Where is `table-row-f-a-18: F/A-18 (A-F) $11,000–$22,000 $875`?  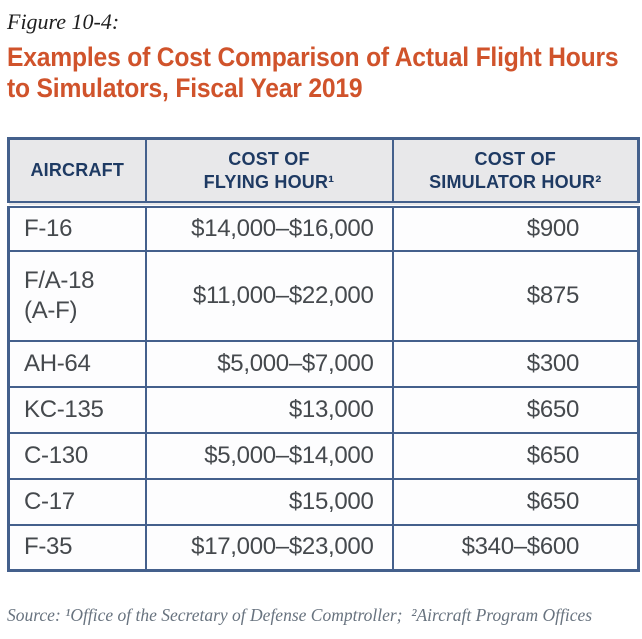
table-row-f-a-18: F/A-18 (A-F) $11,000–$22,000 $875 is located at coordinates (323, 295).